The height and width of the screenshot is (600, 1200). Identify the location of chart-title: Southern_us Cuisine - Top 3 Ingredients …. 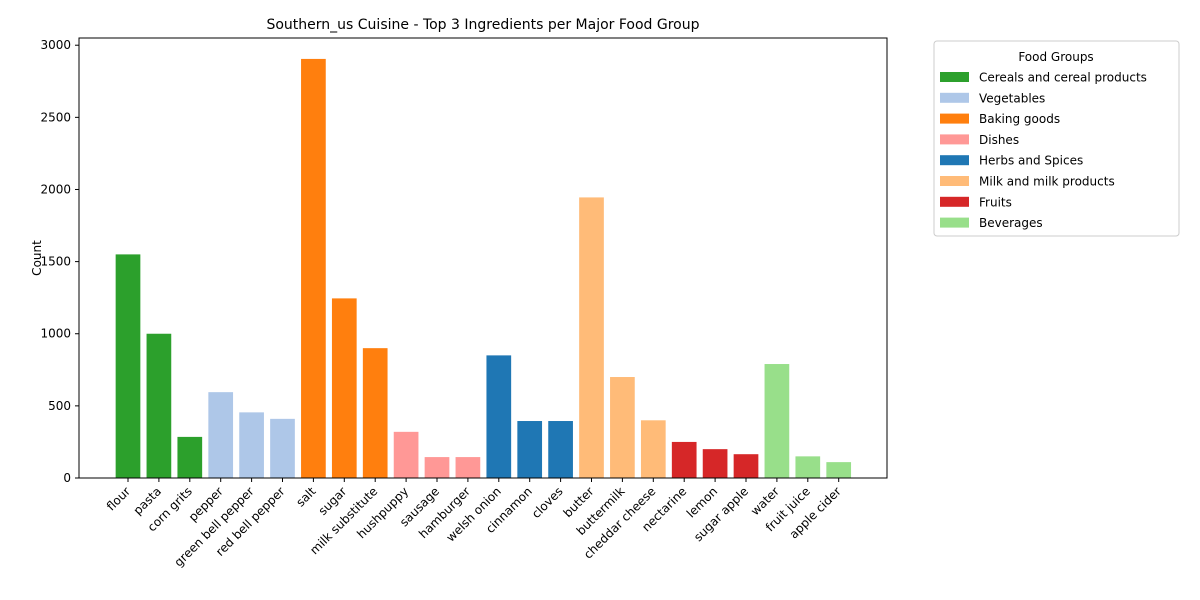
(482, 25).